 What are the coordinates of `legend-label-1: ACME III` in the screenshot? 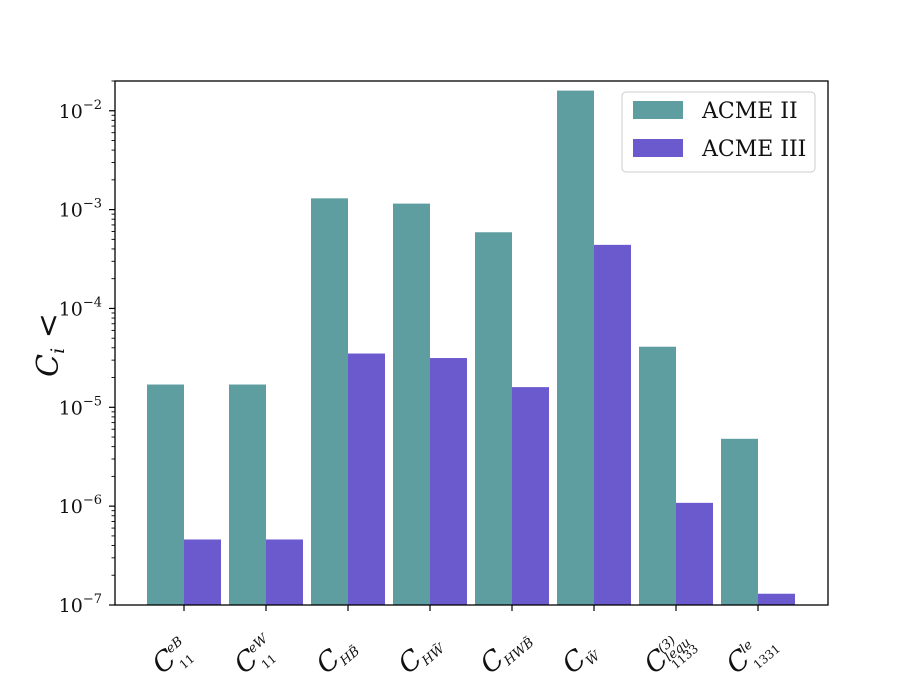 It's located at (753, 149).